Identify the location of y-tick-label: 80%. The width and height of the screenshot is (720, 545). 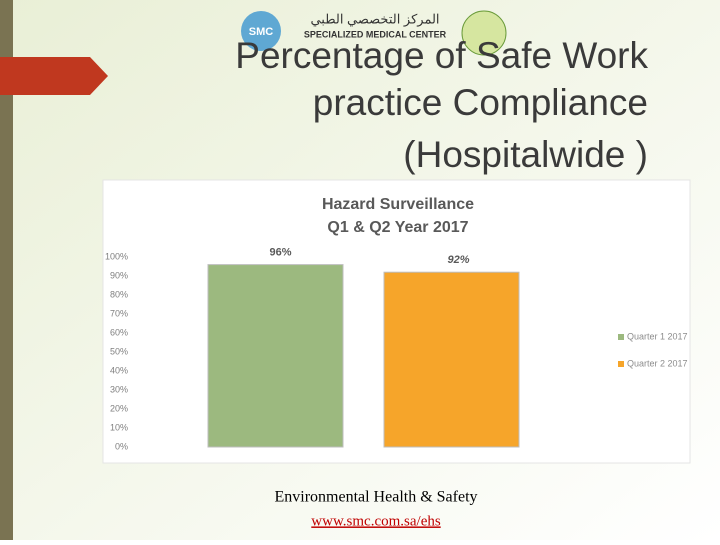
(119, 294).